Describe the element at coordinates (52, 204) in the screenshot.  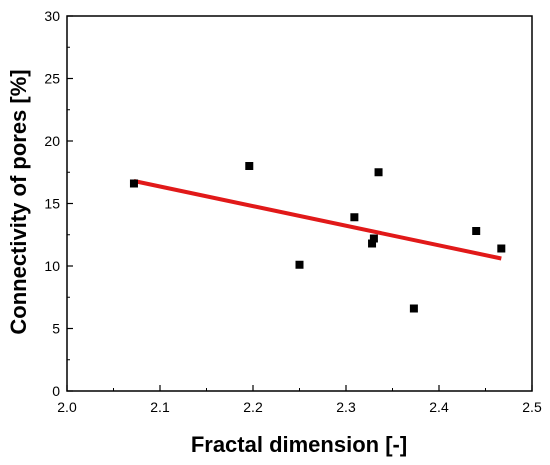
I see `y-tick-label: 15` at that location.